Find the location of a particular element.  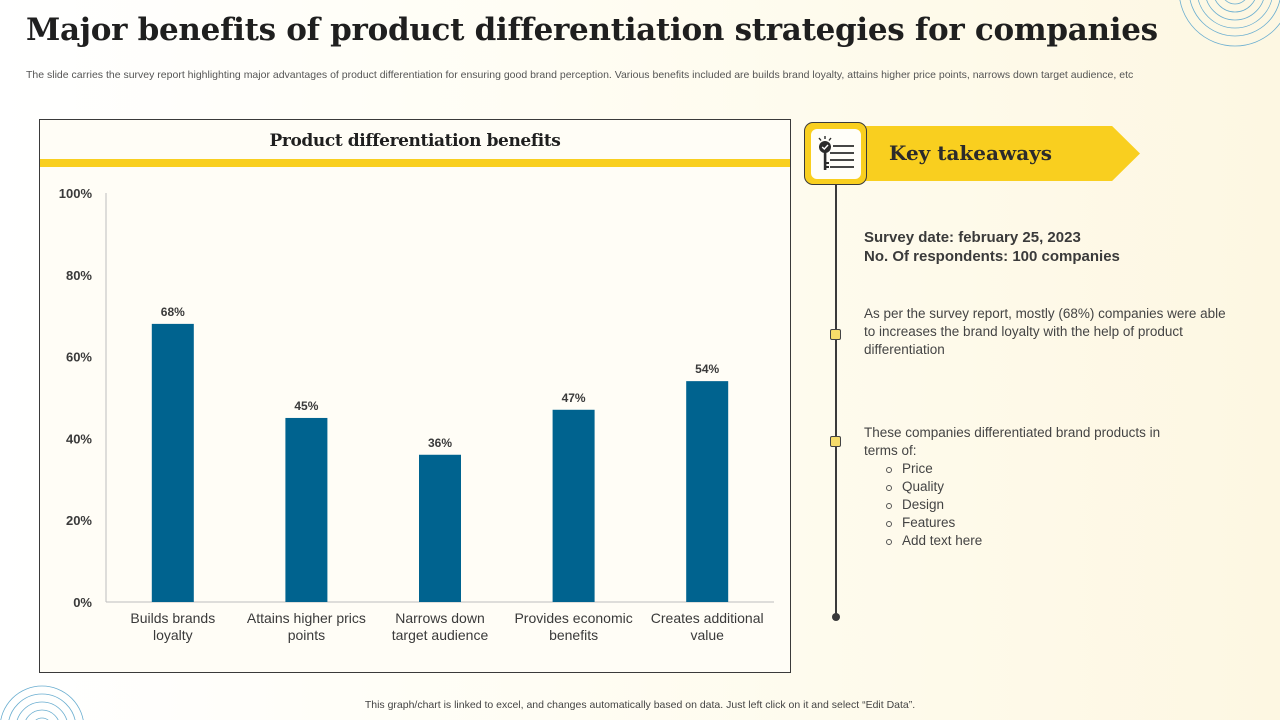

key-takeaways-icon-box is located at coordinates (835, 153).